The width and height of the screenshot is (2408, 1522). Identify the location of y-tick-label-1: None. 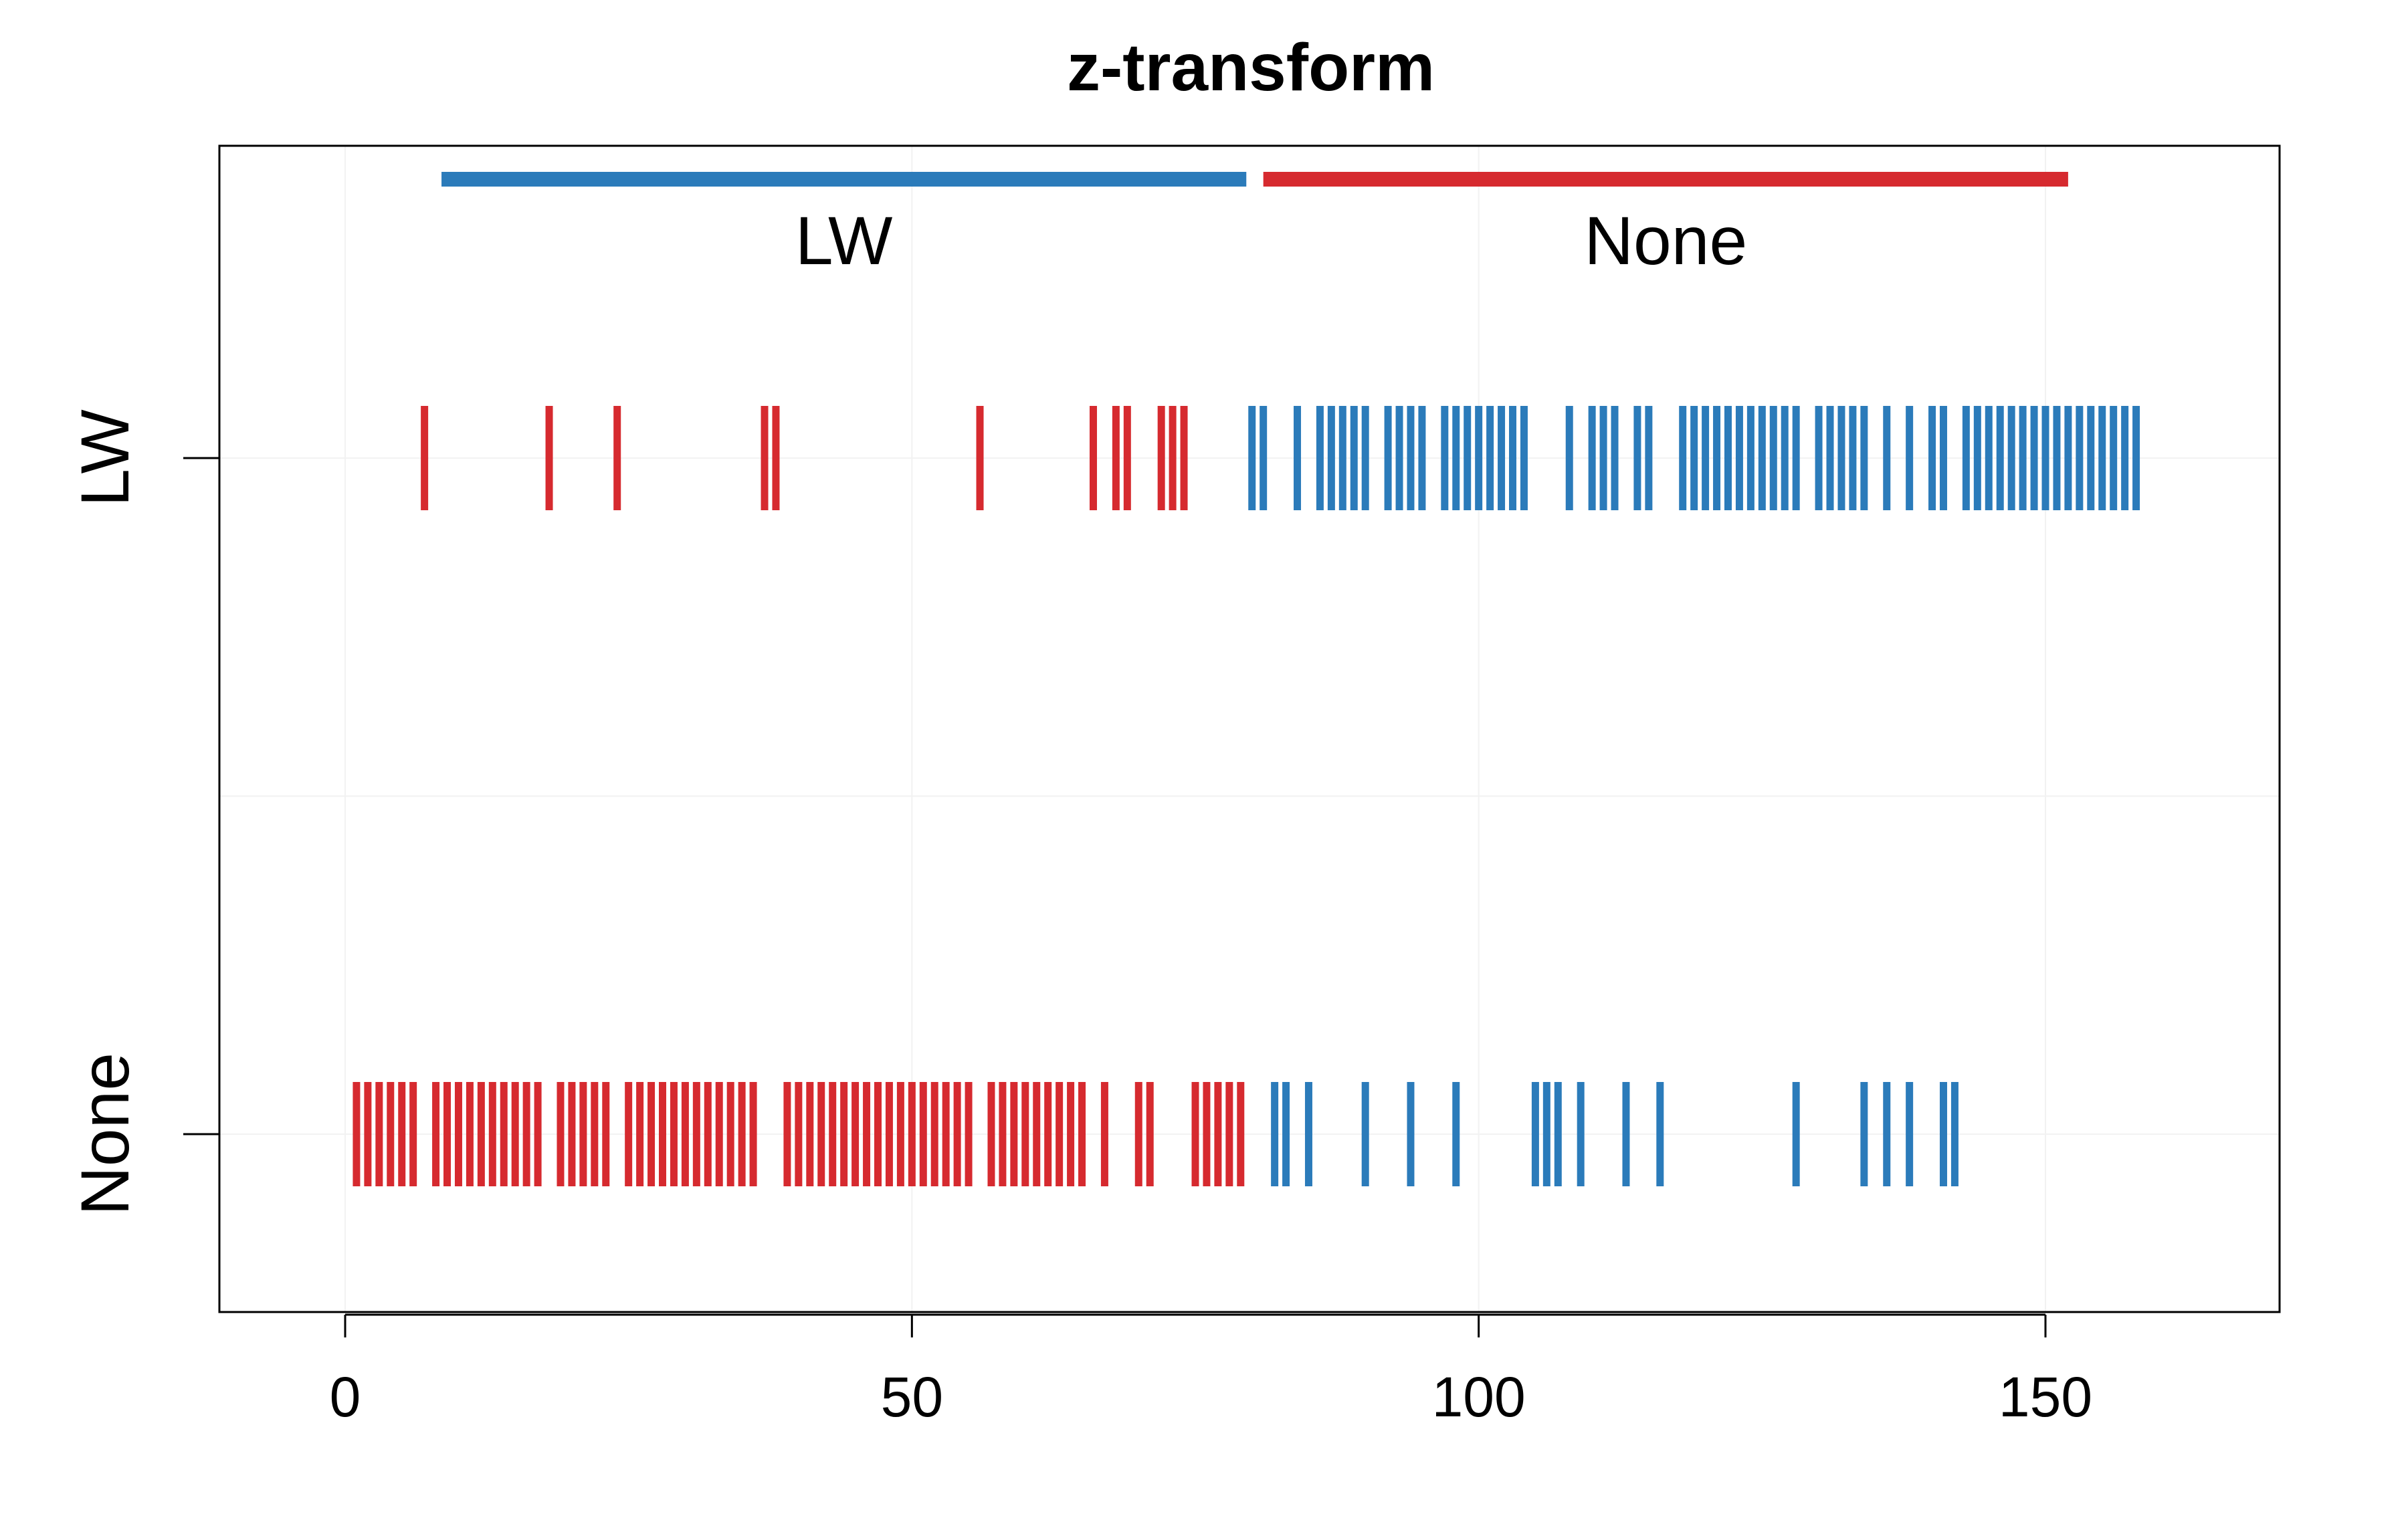
(105, 1134).